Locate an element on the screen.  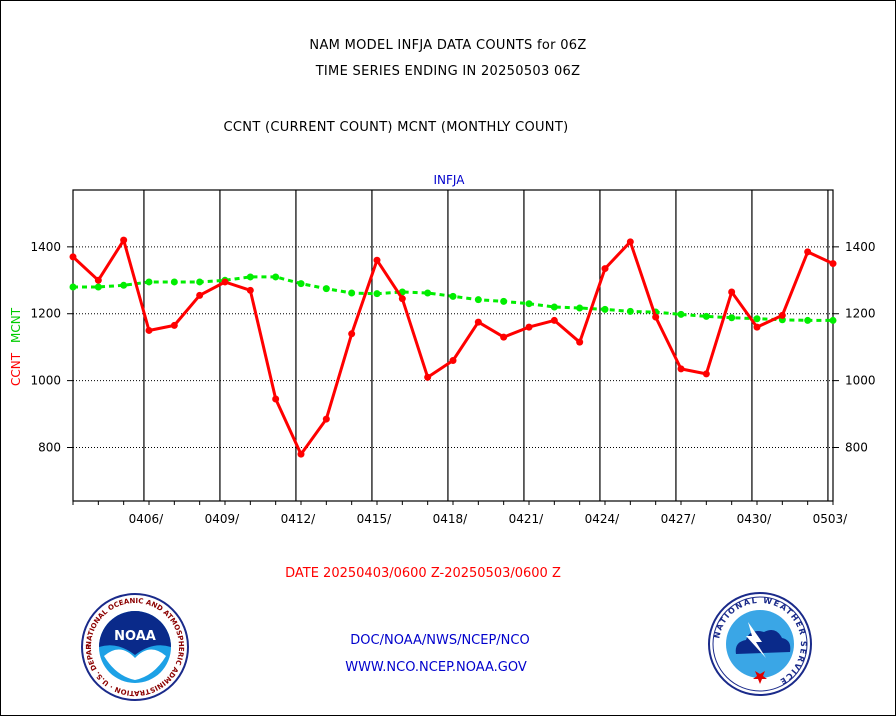
plot-title: INFJA is located at coordinates (450, 180).